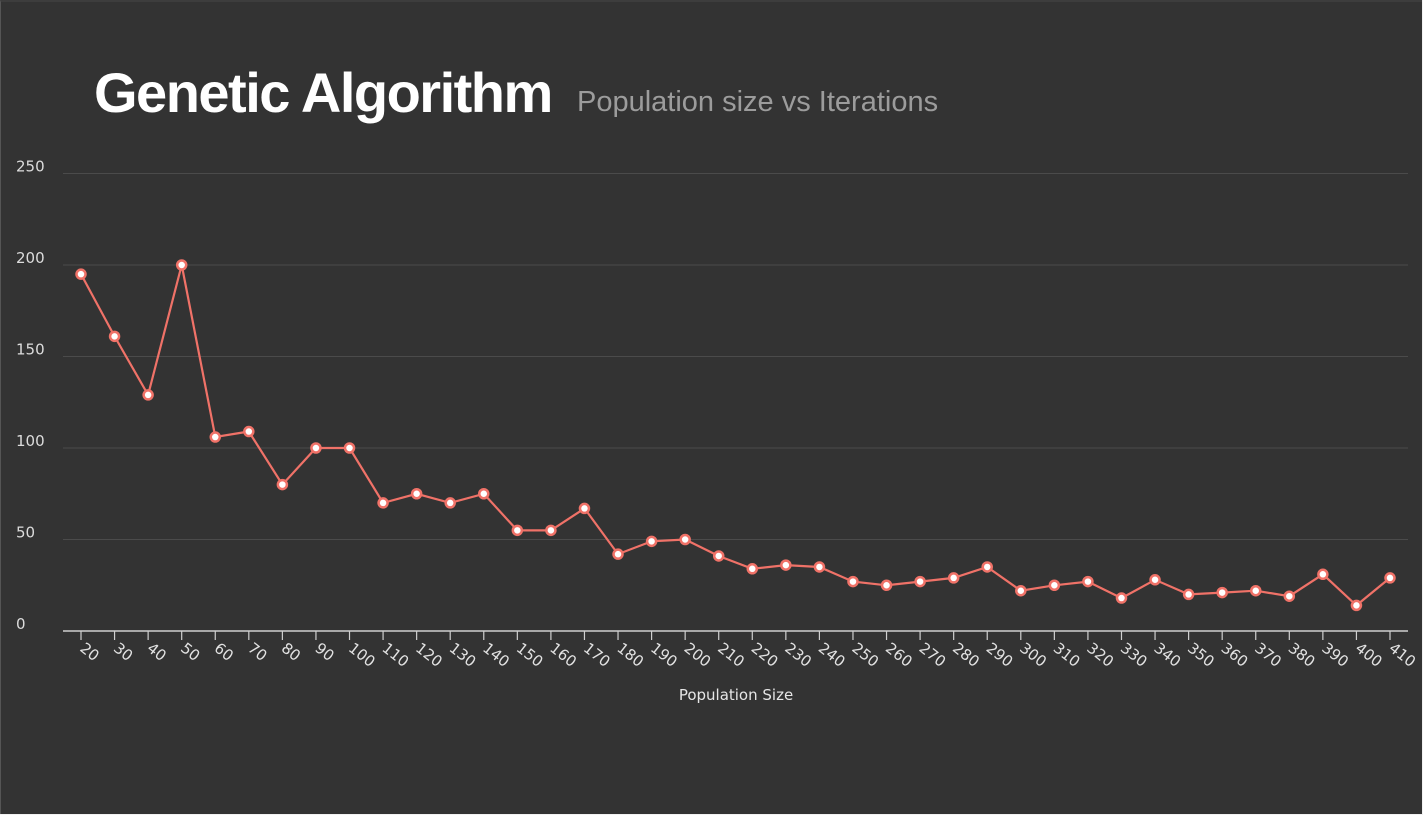 The image size is (1423, 815). Describe the element at coordinates (1201, 655) in the screenshot. I see `x-tick-label: 350` at that location.